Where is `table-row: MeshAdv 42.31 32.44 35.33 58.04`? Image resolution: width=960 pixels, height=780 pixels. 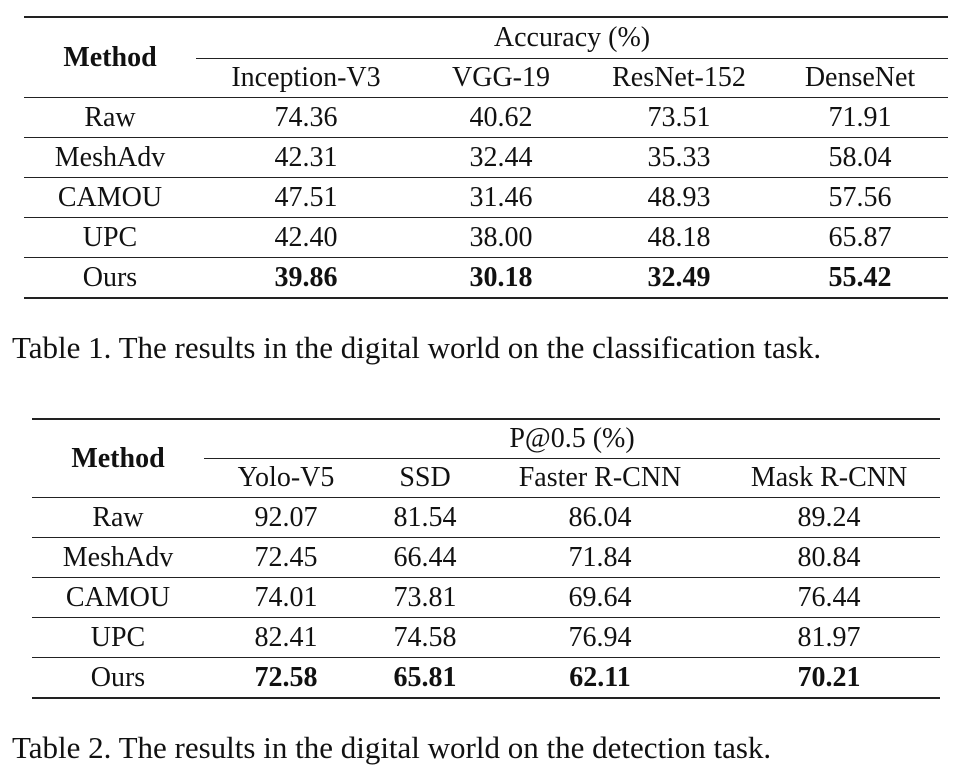 table-row: MeshAdv 42.31 32.44 35.33 58.04 is located at coordinates (486, 157).